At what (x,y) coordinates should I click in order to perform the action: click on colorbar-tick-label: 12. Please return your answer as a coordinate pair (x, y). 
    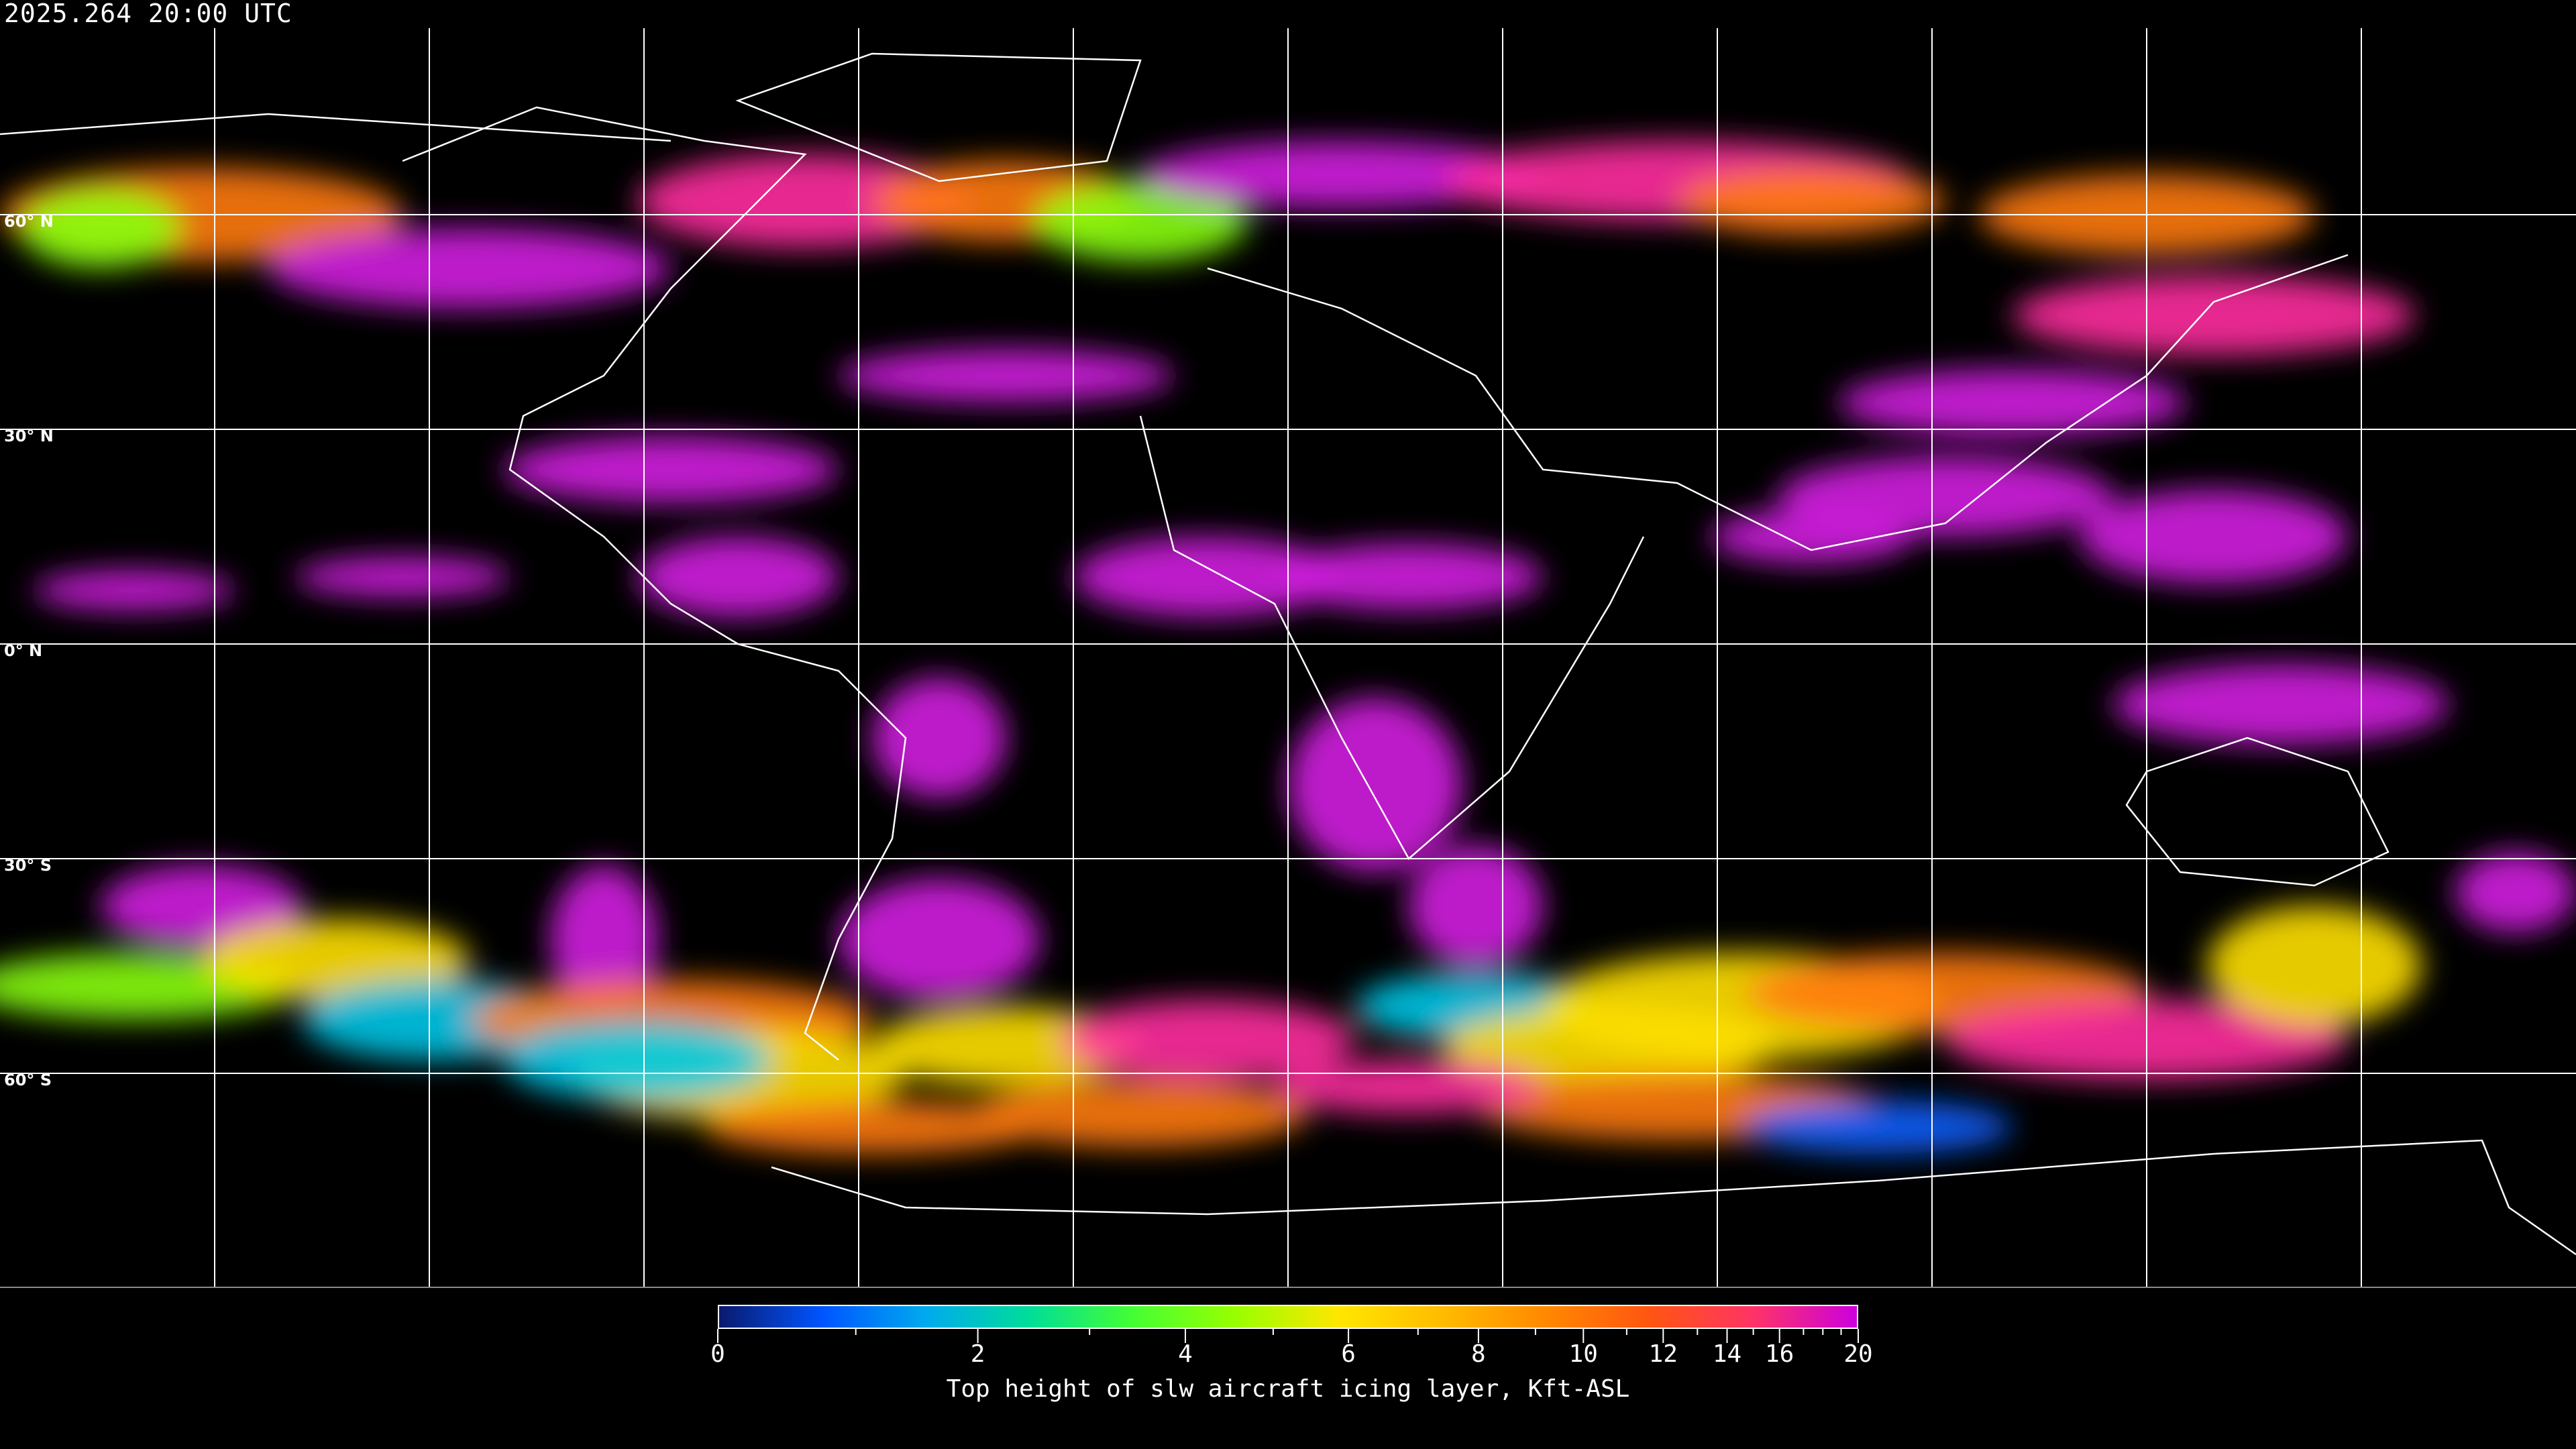
    Looking at the image, I should click on (1663, 1354).